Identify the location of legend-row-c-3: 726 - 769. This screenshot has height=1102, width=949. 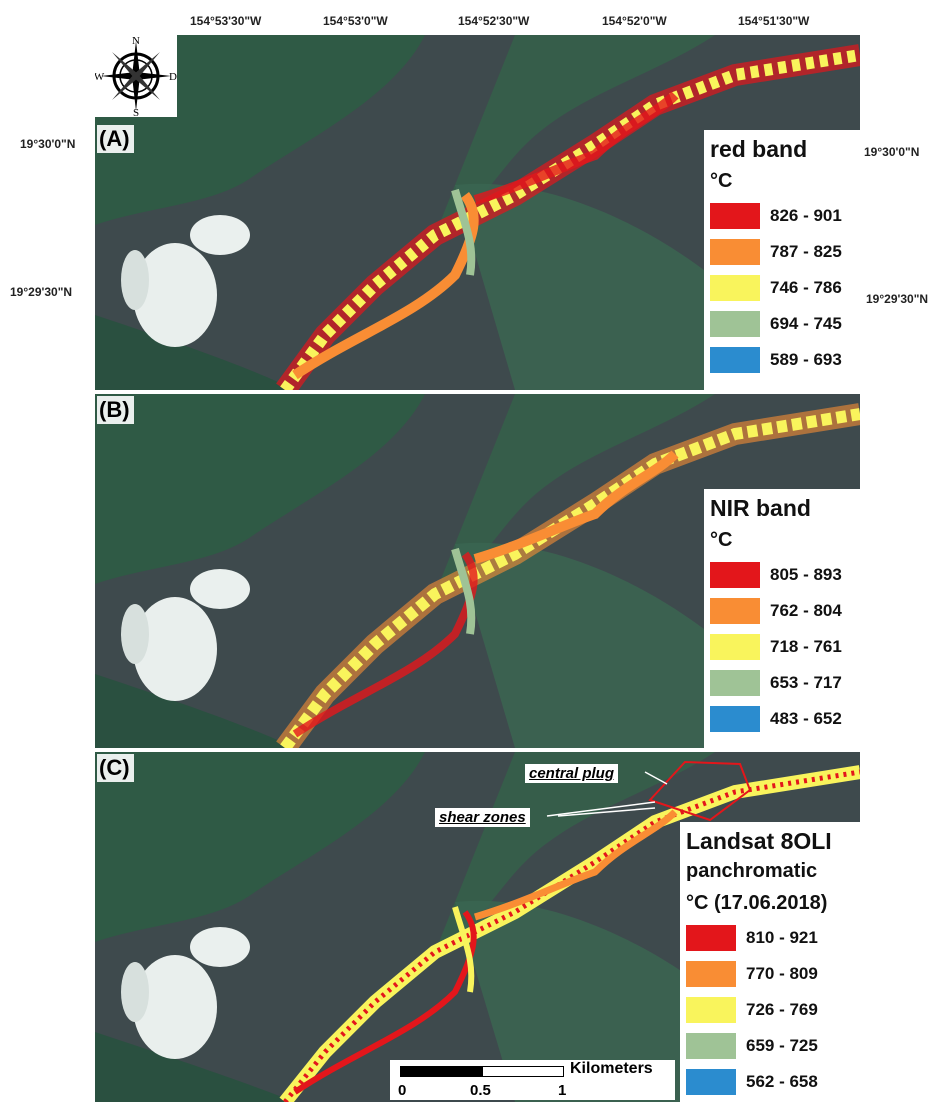
(771, 1010).